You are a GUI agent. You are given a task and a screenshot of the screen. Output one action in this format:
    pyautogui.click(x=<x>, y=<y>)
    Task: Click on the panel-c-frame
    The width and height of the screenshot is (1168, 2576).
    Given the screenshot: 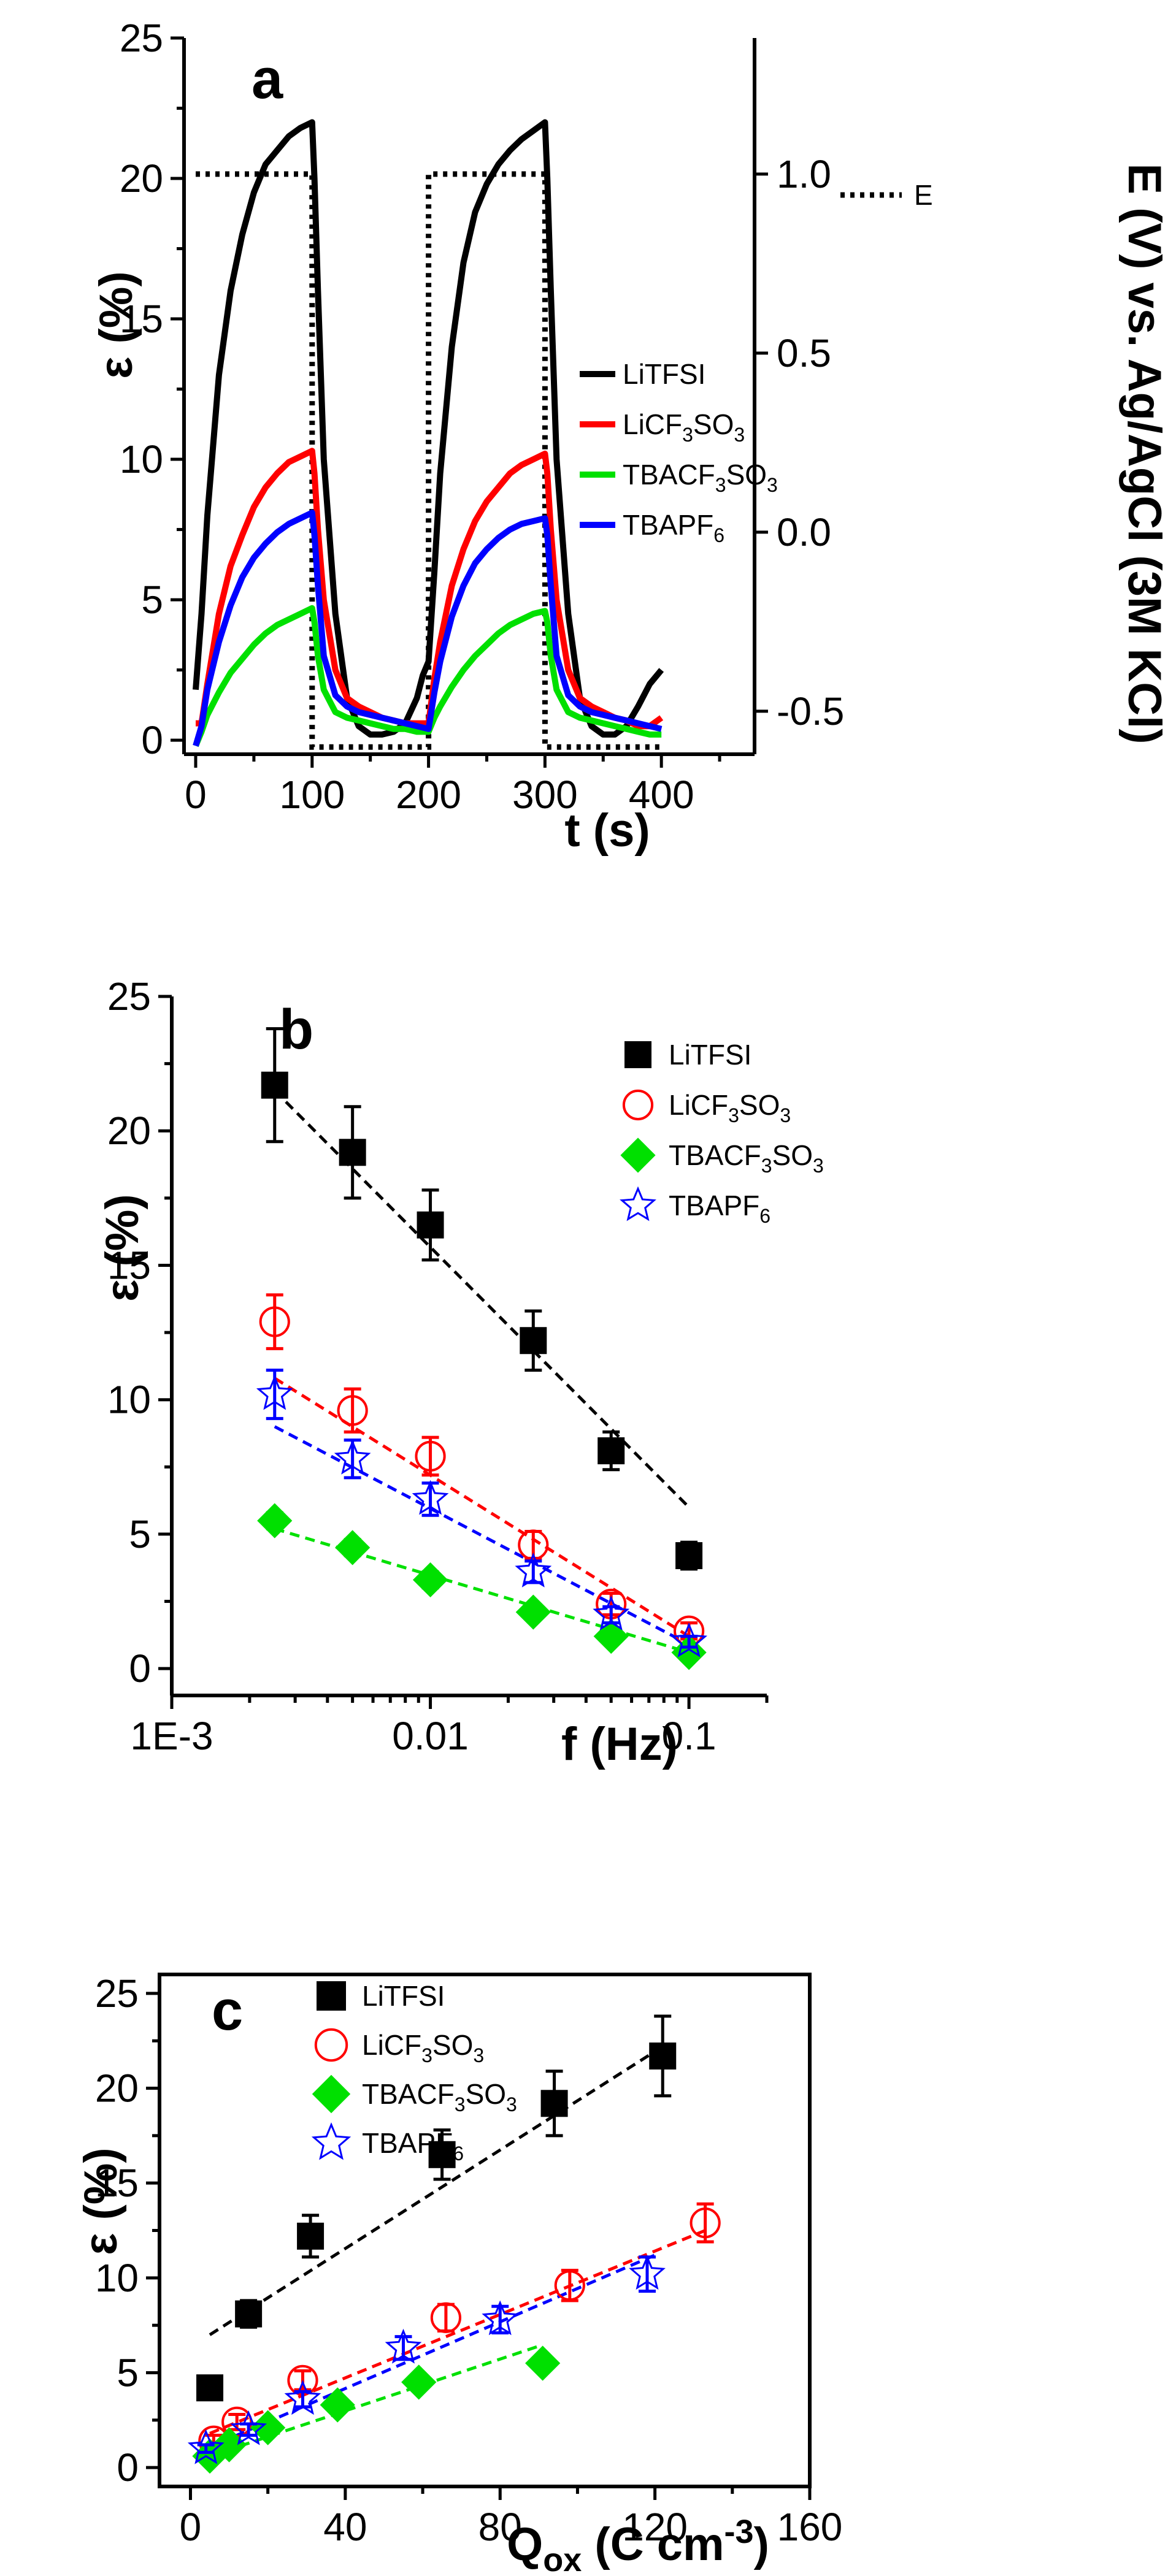 What is the action you would take?
    pyautogui.click(x=485, y=2230)
    